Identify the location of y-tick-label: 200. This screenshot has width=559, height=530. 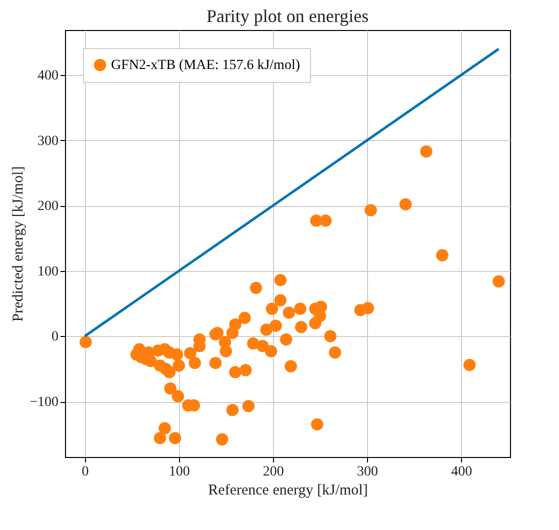
(48, 206).